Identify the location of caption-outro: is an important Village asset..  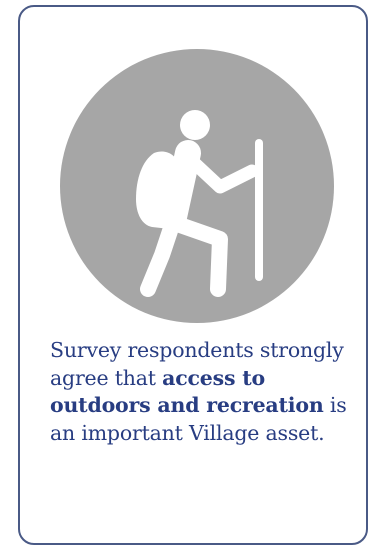
(198, 419).